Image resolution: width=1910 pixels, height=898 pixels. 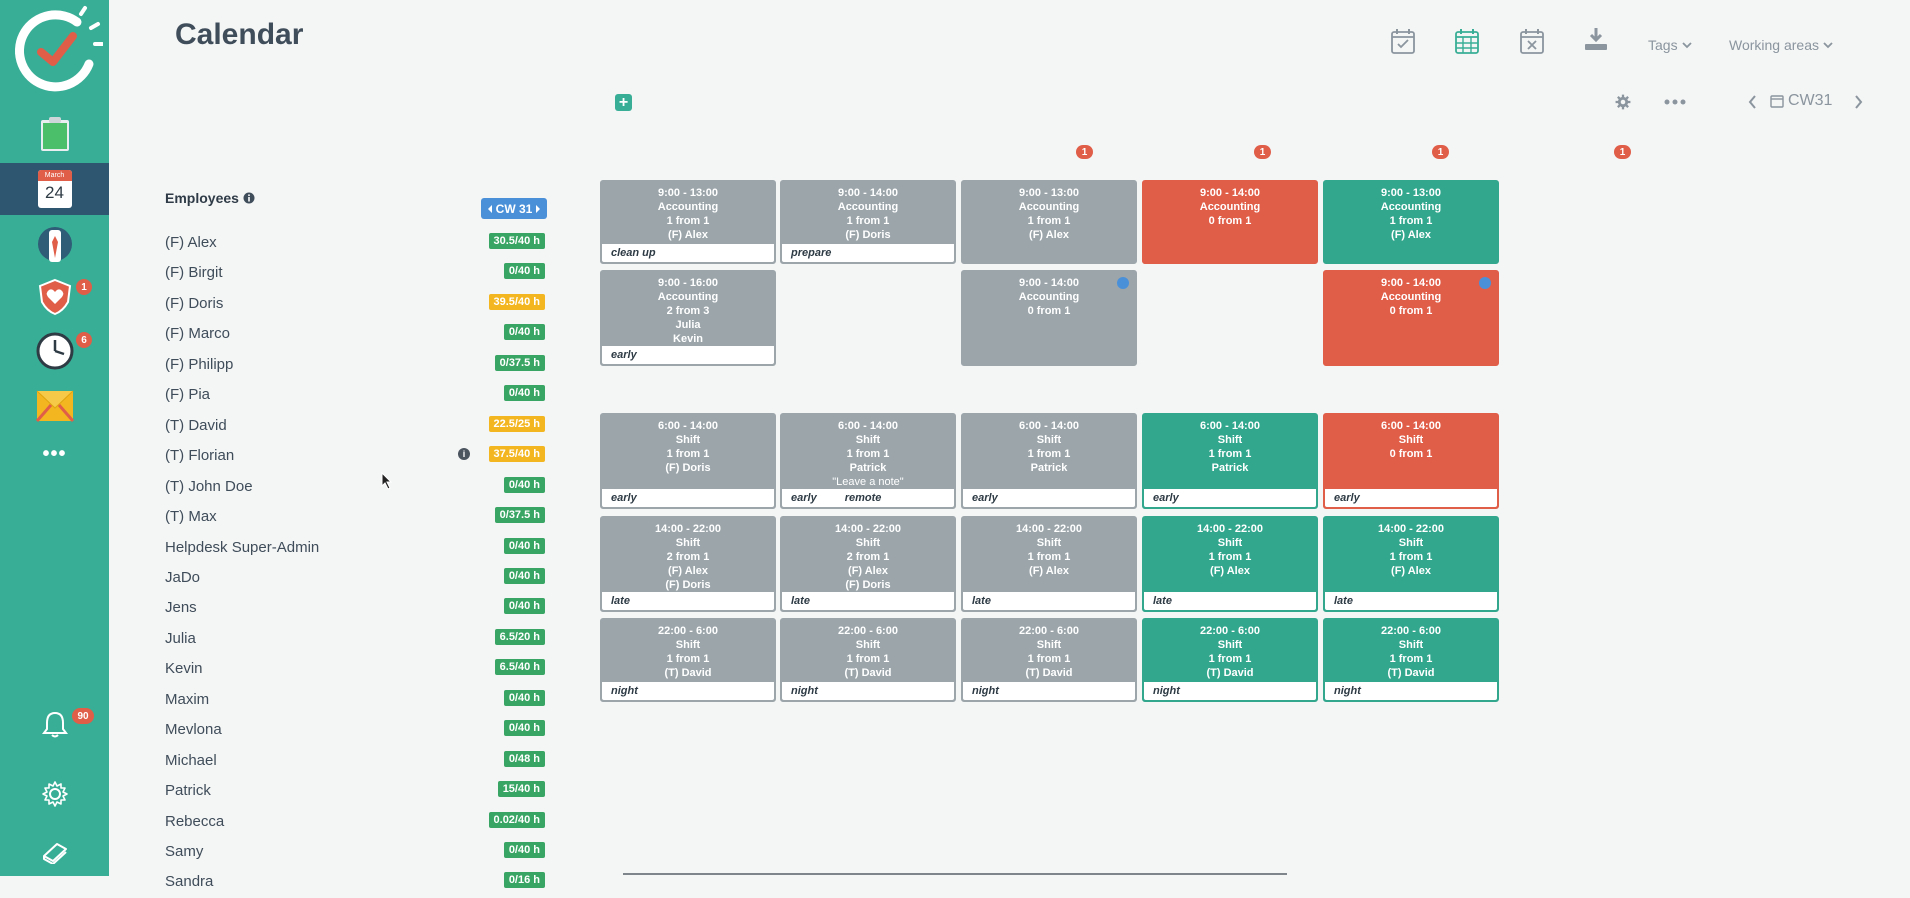 What do you see at coordinates (1675, 102) in the screenshot?
I see `more-options-button` at bounding box center [1675, 102].